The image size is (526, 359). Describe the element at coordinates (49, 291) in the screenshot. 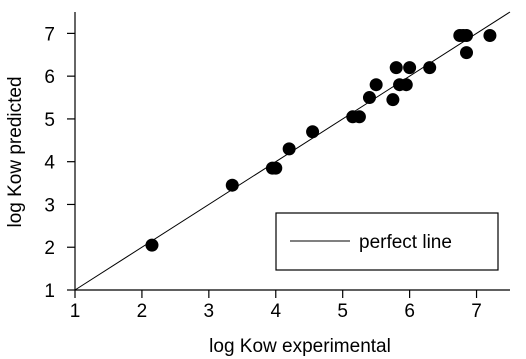

I see `y-tick-label: 1` at that location.